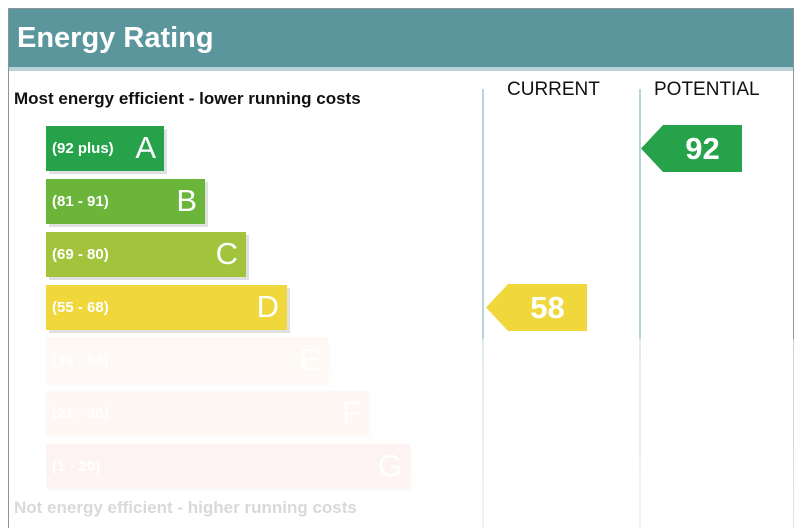 The height and width of the screenshot is (532, 800). What do you see at coordinates (207, 413) in the screenshot?
I see `rating-band-f: (21 - 38) F` at bounding box center [207, 413].